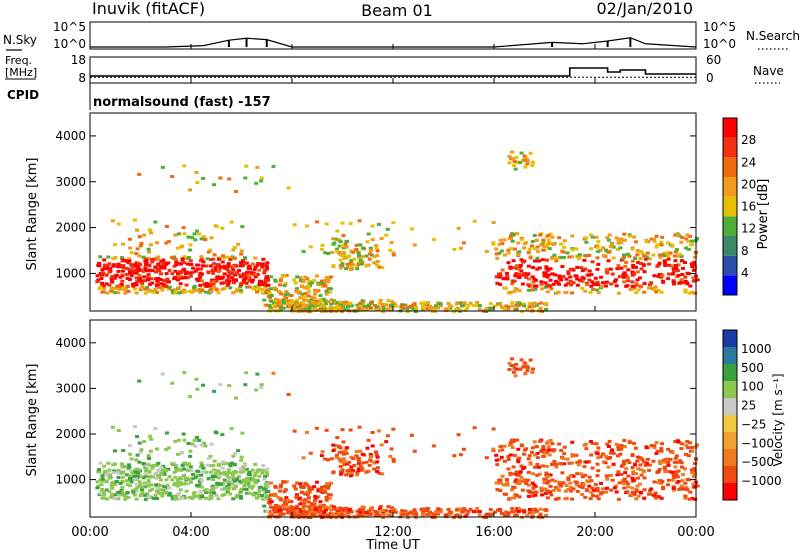  What do you see at coordinates (18, 60) in the screenshot?
I see `freq-label-1: Freq.` at bounding box center [18, 60].